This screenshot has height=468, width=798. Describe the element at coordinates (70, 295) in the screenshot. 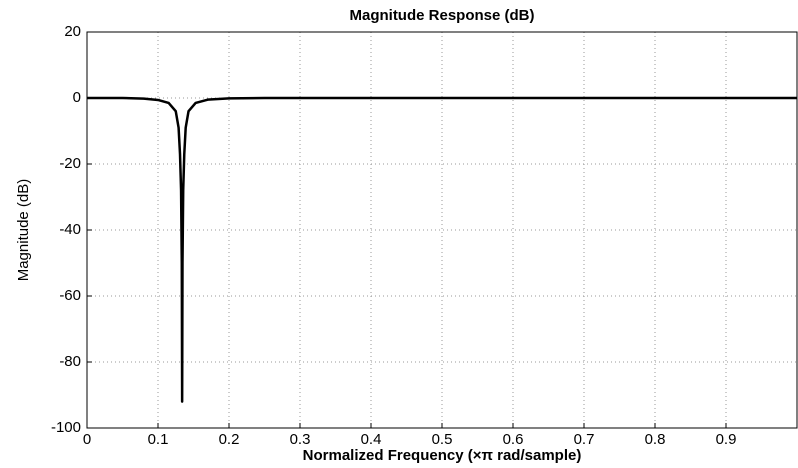

I see `y-tick-label: -60` at that location.